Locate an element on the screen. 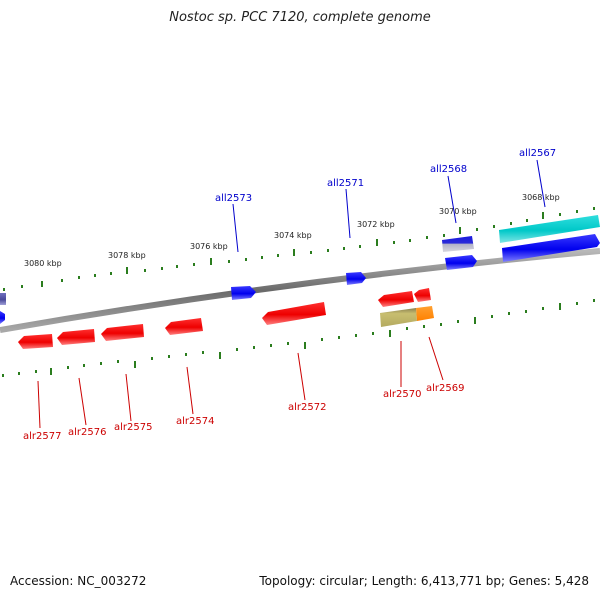 The image size is (600, 600). gene-arrow-alr2577 is located at coordinates (35, 341).